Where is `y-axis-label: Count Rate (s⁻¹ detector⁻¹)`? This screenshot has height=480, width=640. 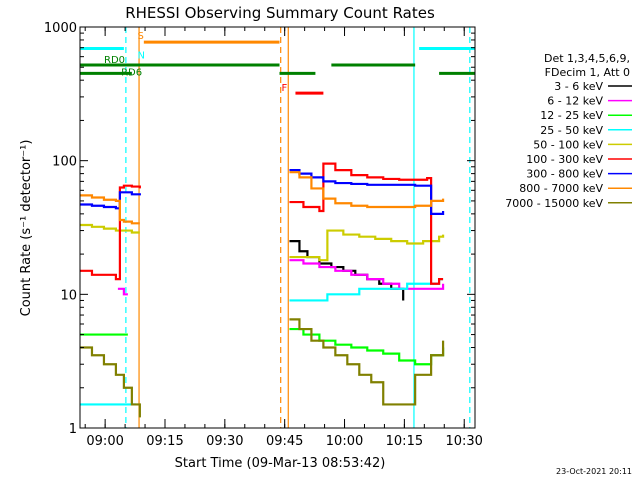 y-axis-label: Count Rate (s⁻¹ detector⁻¹) is located at coordinates (26, 228).